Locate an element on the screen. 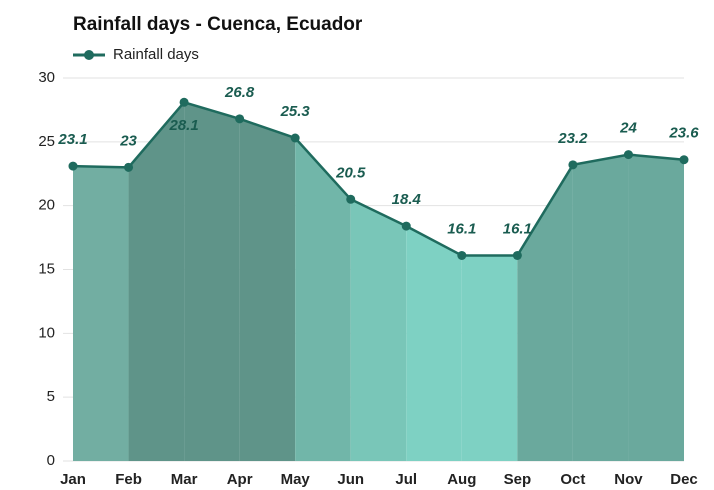  y-tick-label: 5 is located at coordinates (51, 396).